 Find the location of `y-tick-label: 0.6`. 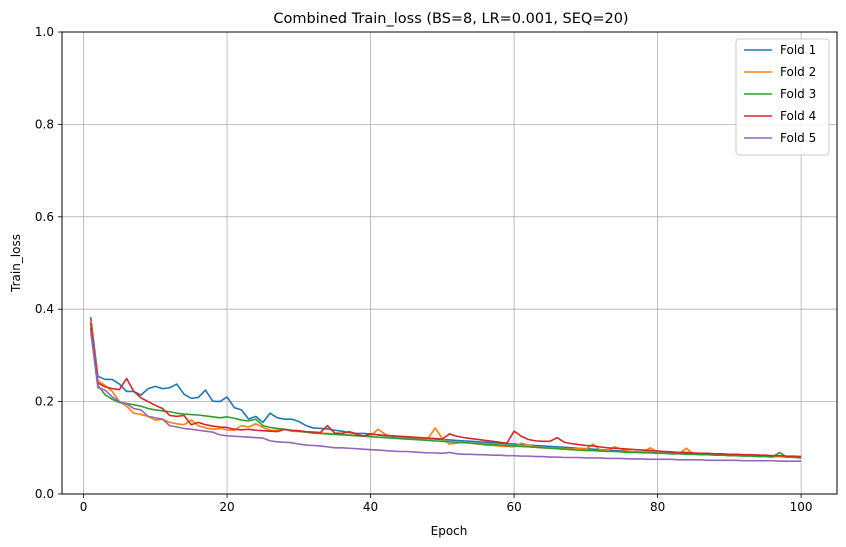

y-tick-label: 0.6 is located at coordinates (44, 217).